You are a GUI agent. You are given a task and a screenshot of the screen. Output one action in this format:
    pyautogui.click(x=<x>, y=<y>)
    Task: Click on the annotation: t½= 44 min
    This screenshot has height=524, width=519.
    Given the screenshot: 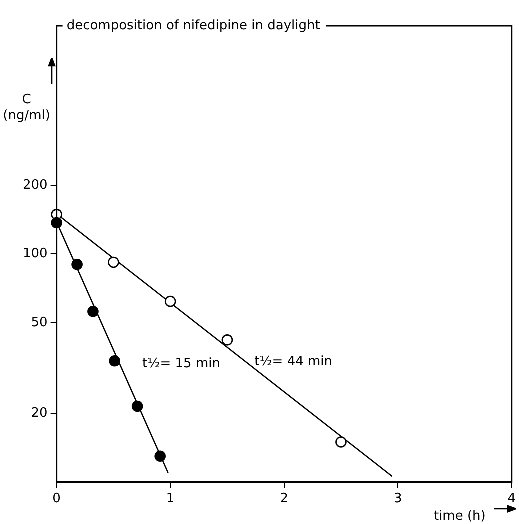 What is the action you would take?
    pyautogui.click(x=293, y=362)
    